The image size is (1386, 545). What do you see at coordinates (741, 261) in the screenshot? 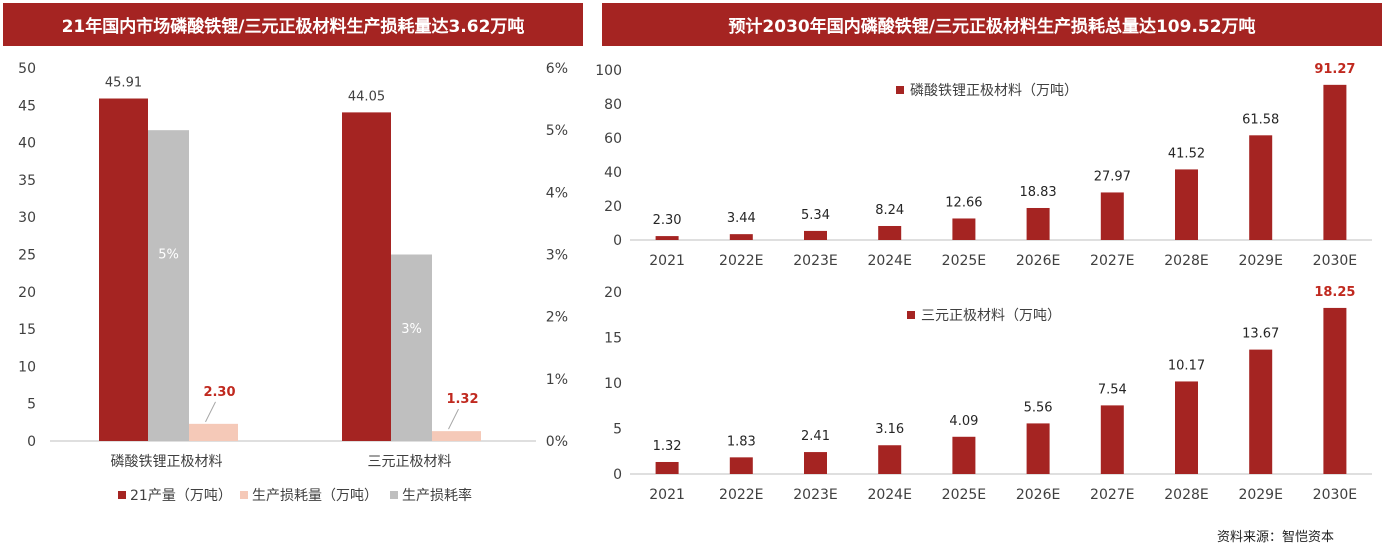
I see `x-category-label: 2022E` at bounding box center [741, 261].